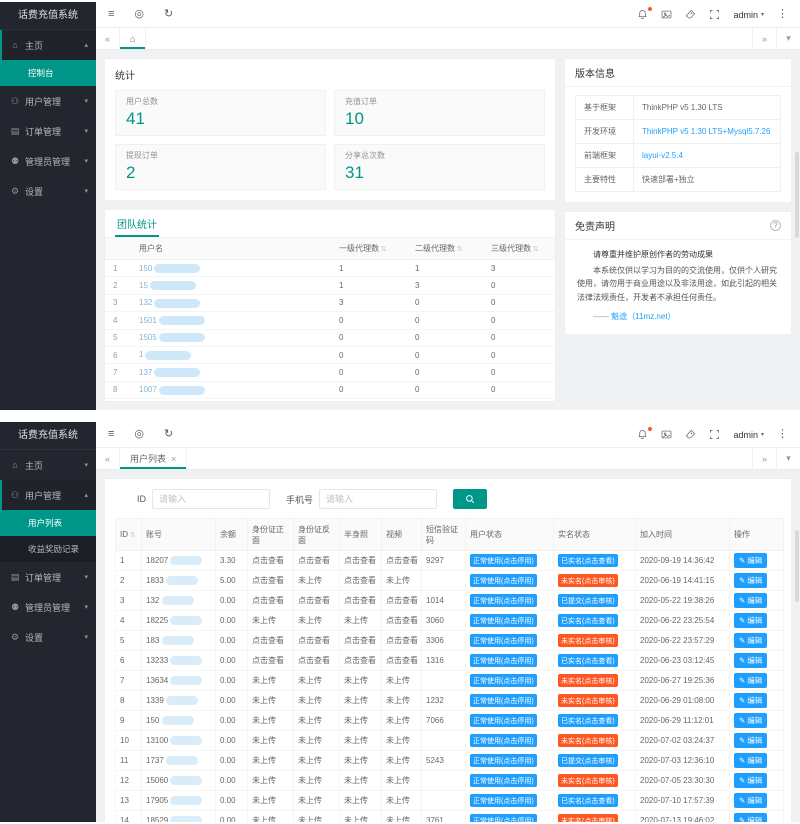 The image size is (800, 824). Describe the element at coordinates (369, 249) in the screenshot. I see `level1-header: 一级代理数 ⇅` at that location.